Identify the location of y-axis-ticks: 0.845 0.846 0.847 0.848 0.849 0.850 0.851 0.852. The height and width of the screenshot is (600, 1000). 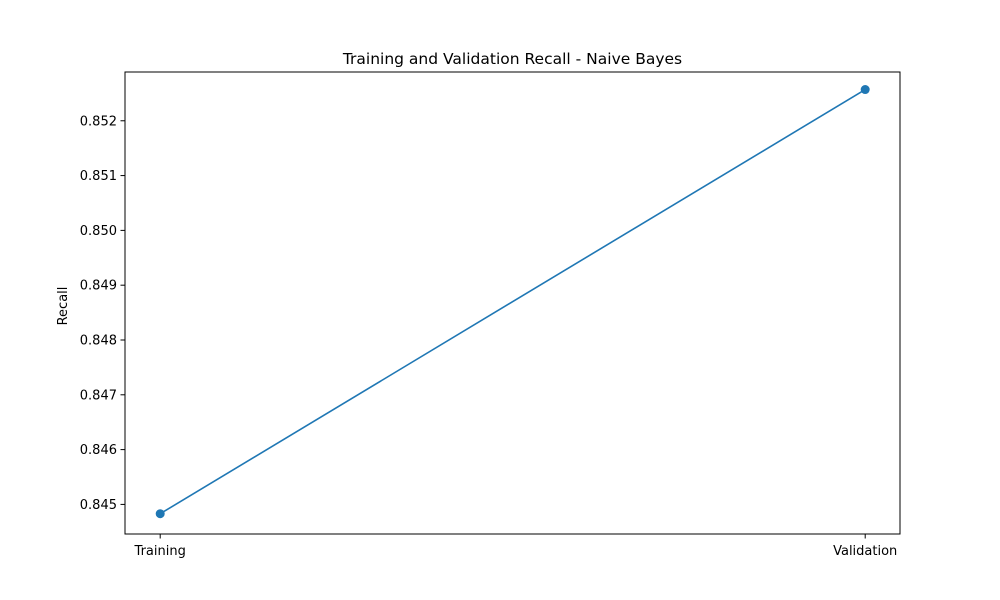
(102, 313).